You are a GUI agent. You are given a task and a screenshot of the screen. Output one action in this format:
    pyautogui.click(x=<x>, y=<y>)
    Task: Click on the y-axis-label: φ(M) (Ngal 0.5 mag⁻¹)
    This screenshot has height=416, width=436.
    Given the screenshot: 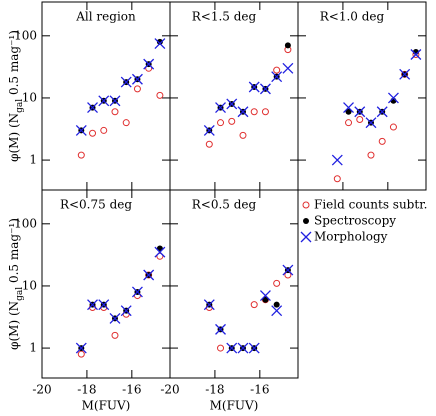 What is the action you would take?
    pyautogui.click(x=16, y=96)
    